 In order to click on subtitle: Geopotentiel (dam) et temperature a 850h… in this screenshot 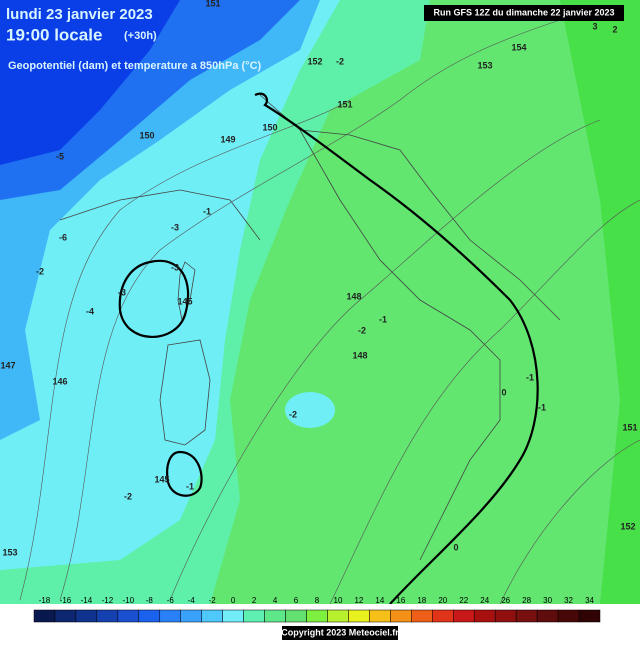, I will do `click(135, 66)`.